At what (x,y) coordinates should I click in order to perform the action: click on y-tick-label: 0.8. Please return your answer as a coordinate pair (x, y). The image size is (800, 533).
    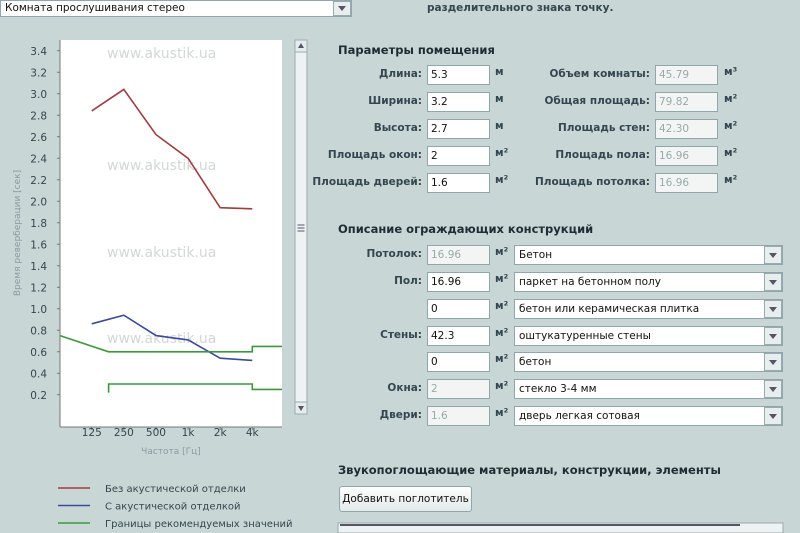
    Looking at the image, I should click on (38, 331).